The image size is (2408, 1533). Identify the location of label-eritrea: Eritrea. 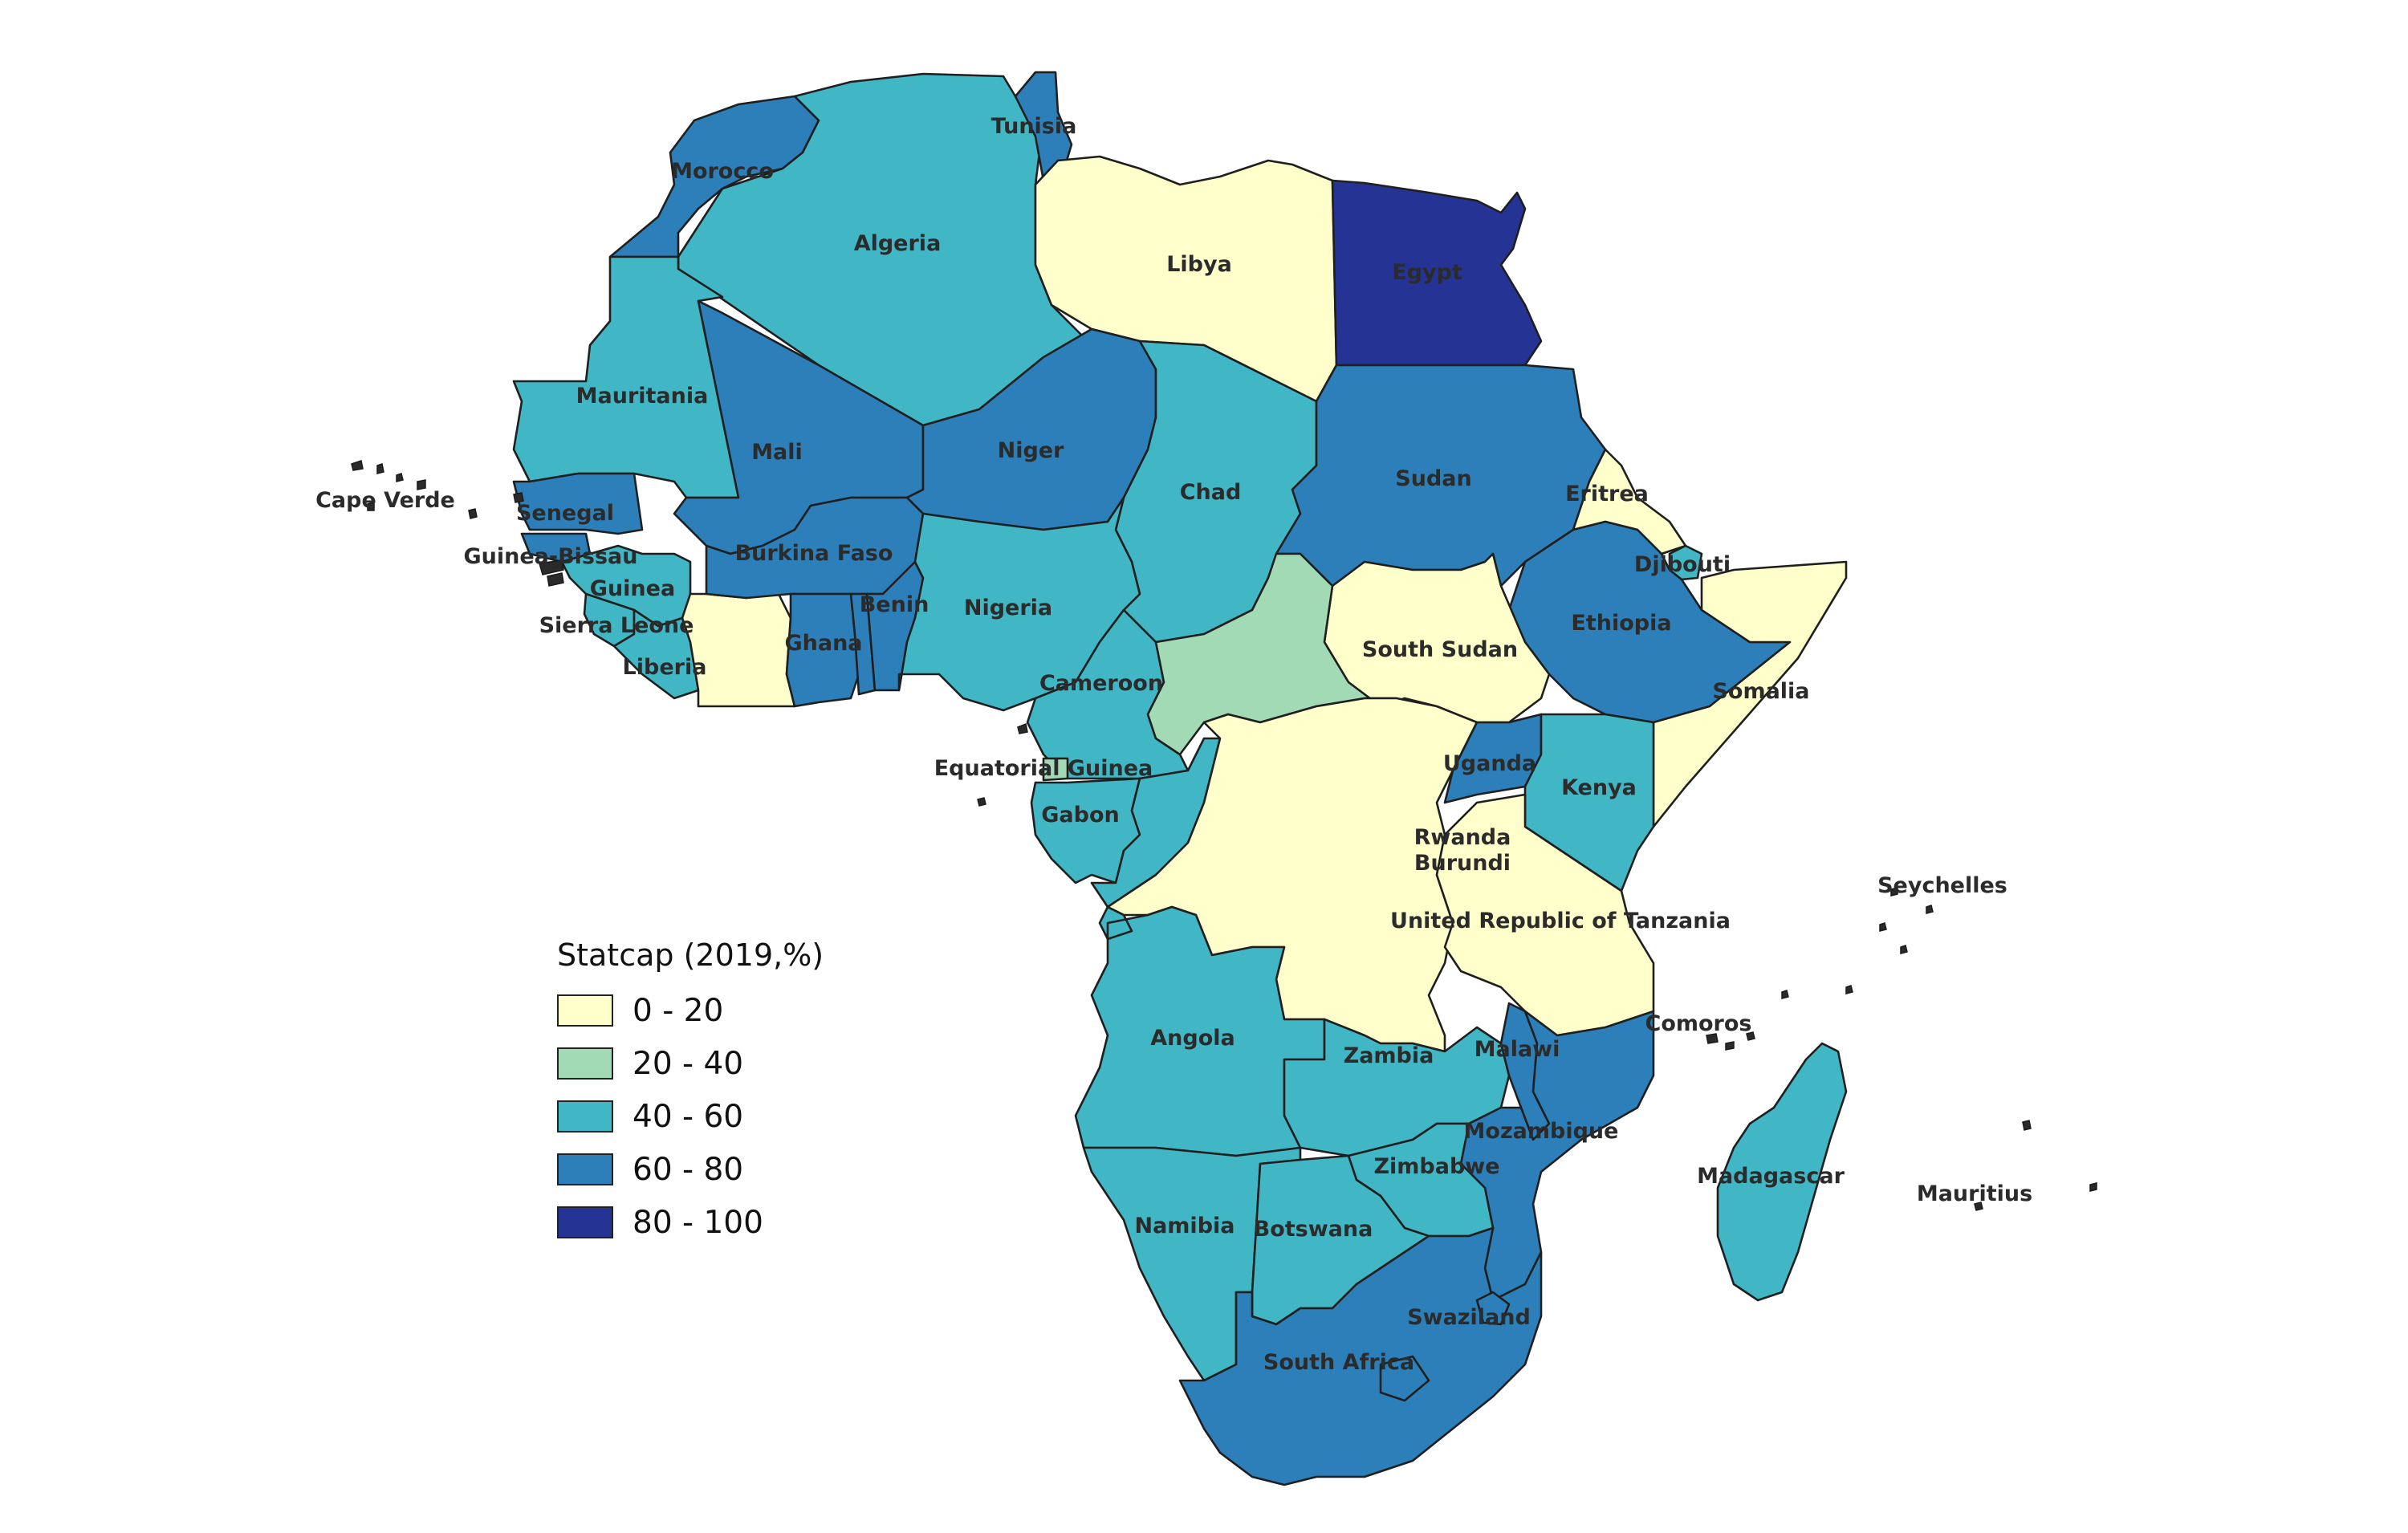
(1607, 494).